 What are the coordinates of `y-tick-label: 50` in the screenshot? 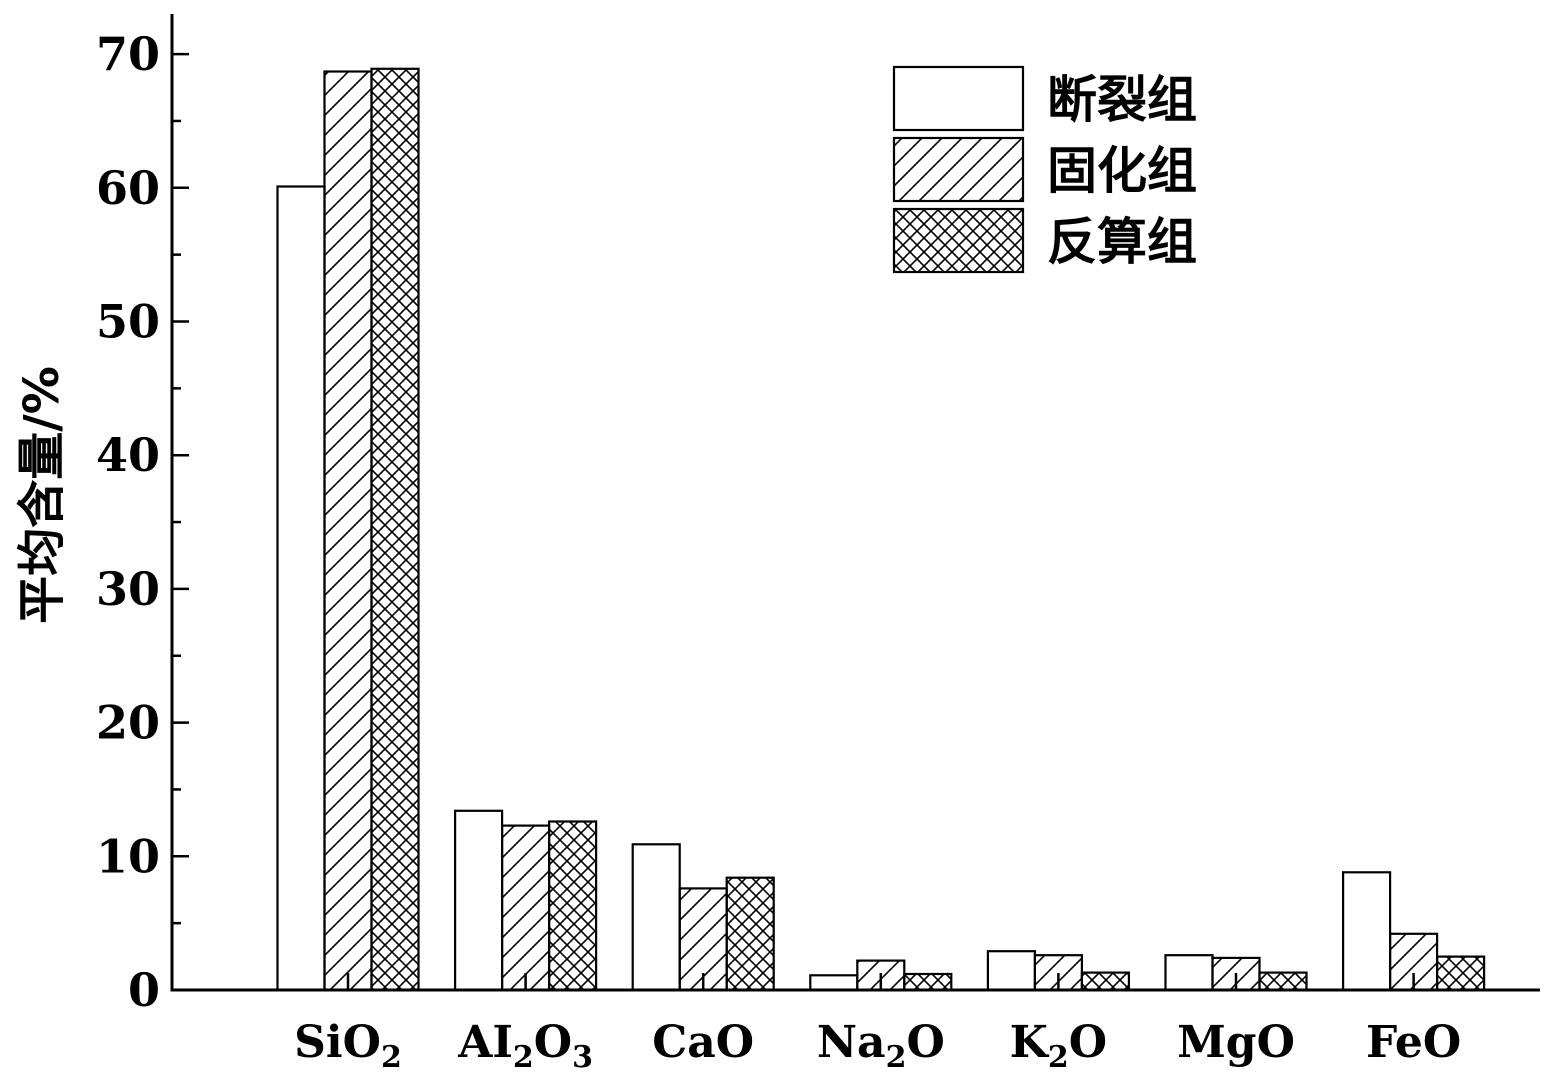 It's located at (128, 322).